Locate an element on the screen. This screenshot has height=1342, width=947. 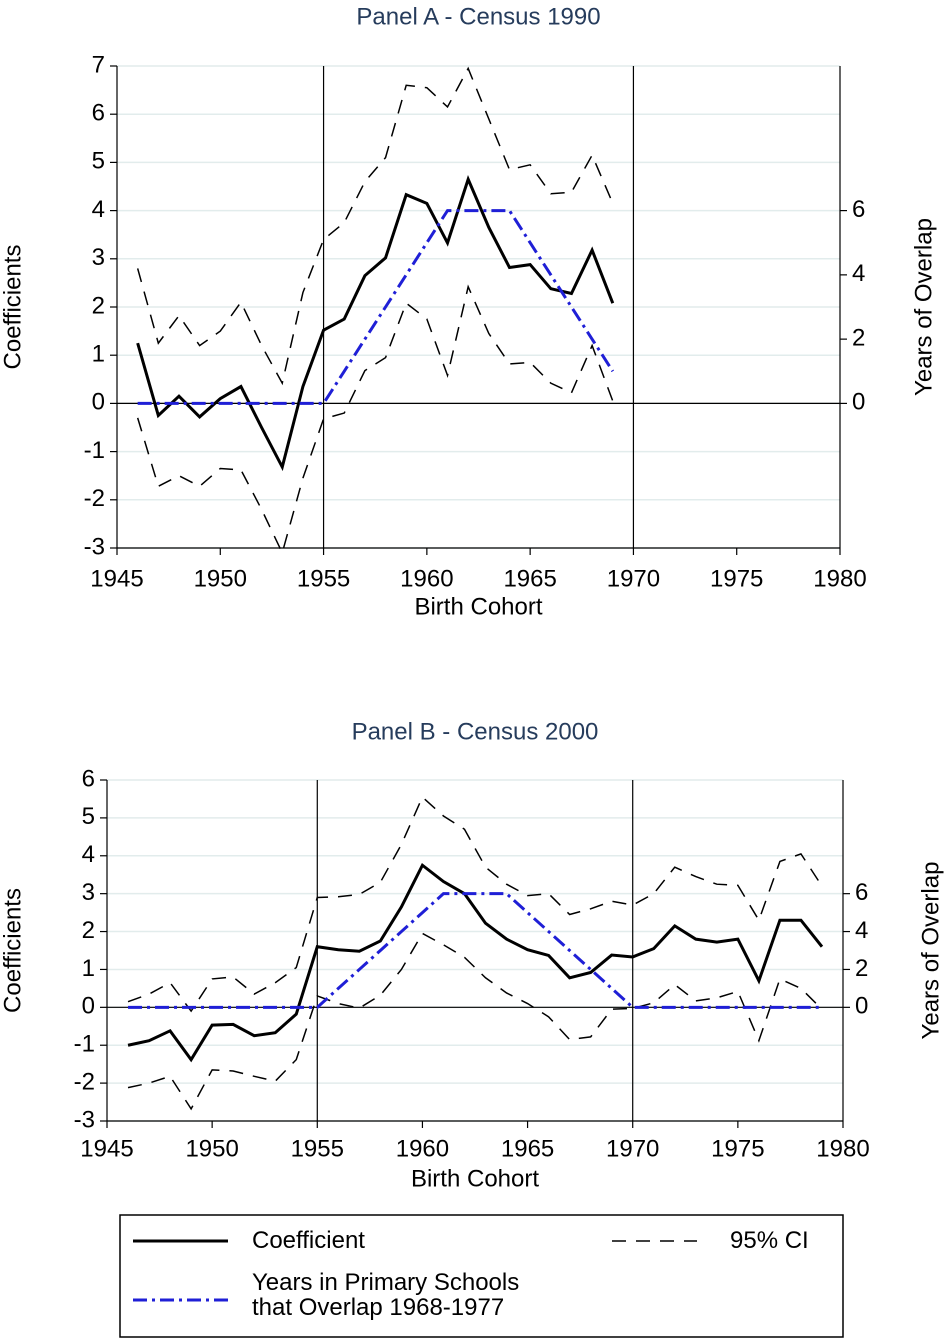
chart-title: Panel B - Census 2000 is located at coordinates (475, 731).